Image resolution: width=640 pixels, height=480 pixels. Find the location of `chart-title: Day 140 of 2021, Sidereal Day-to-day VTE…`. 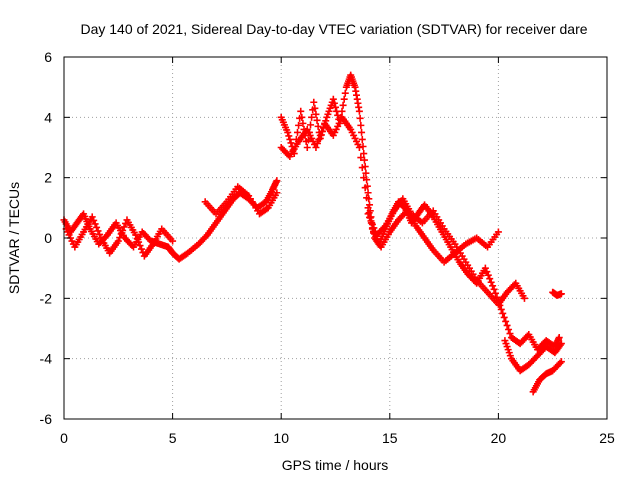

chart-title: Day 140 of 2021, Sidereal Day-to-day VTE… is located at coordinates (333, 29).